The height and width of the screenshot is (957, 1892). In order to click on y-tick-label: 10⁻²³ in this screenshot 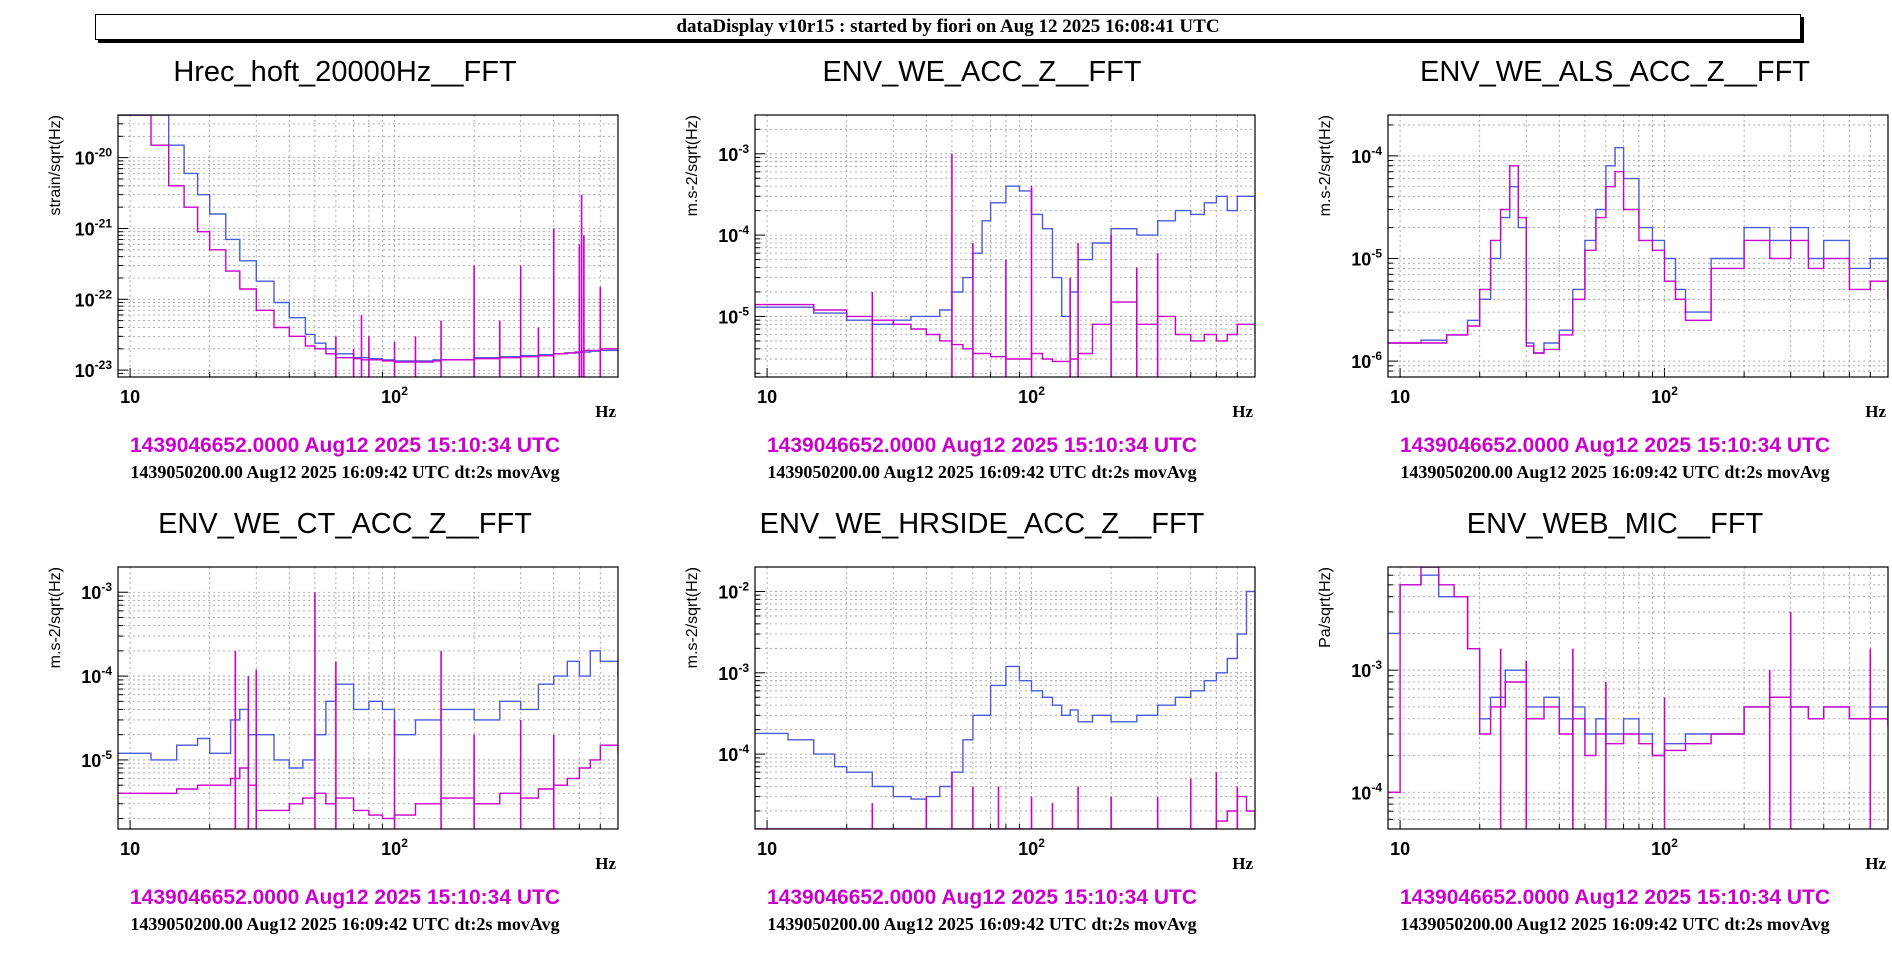, I will do `click(94, 369)`.